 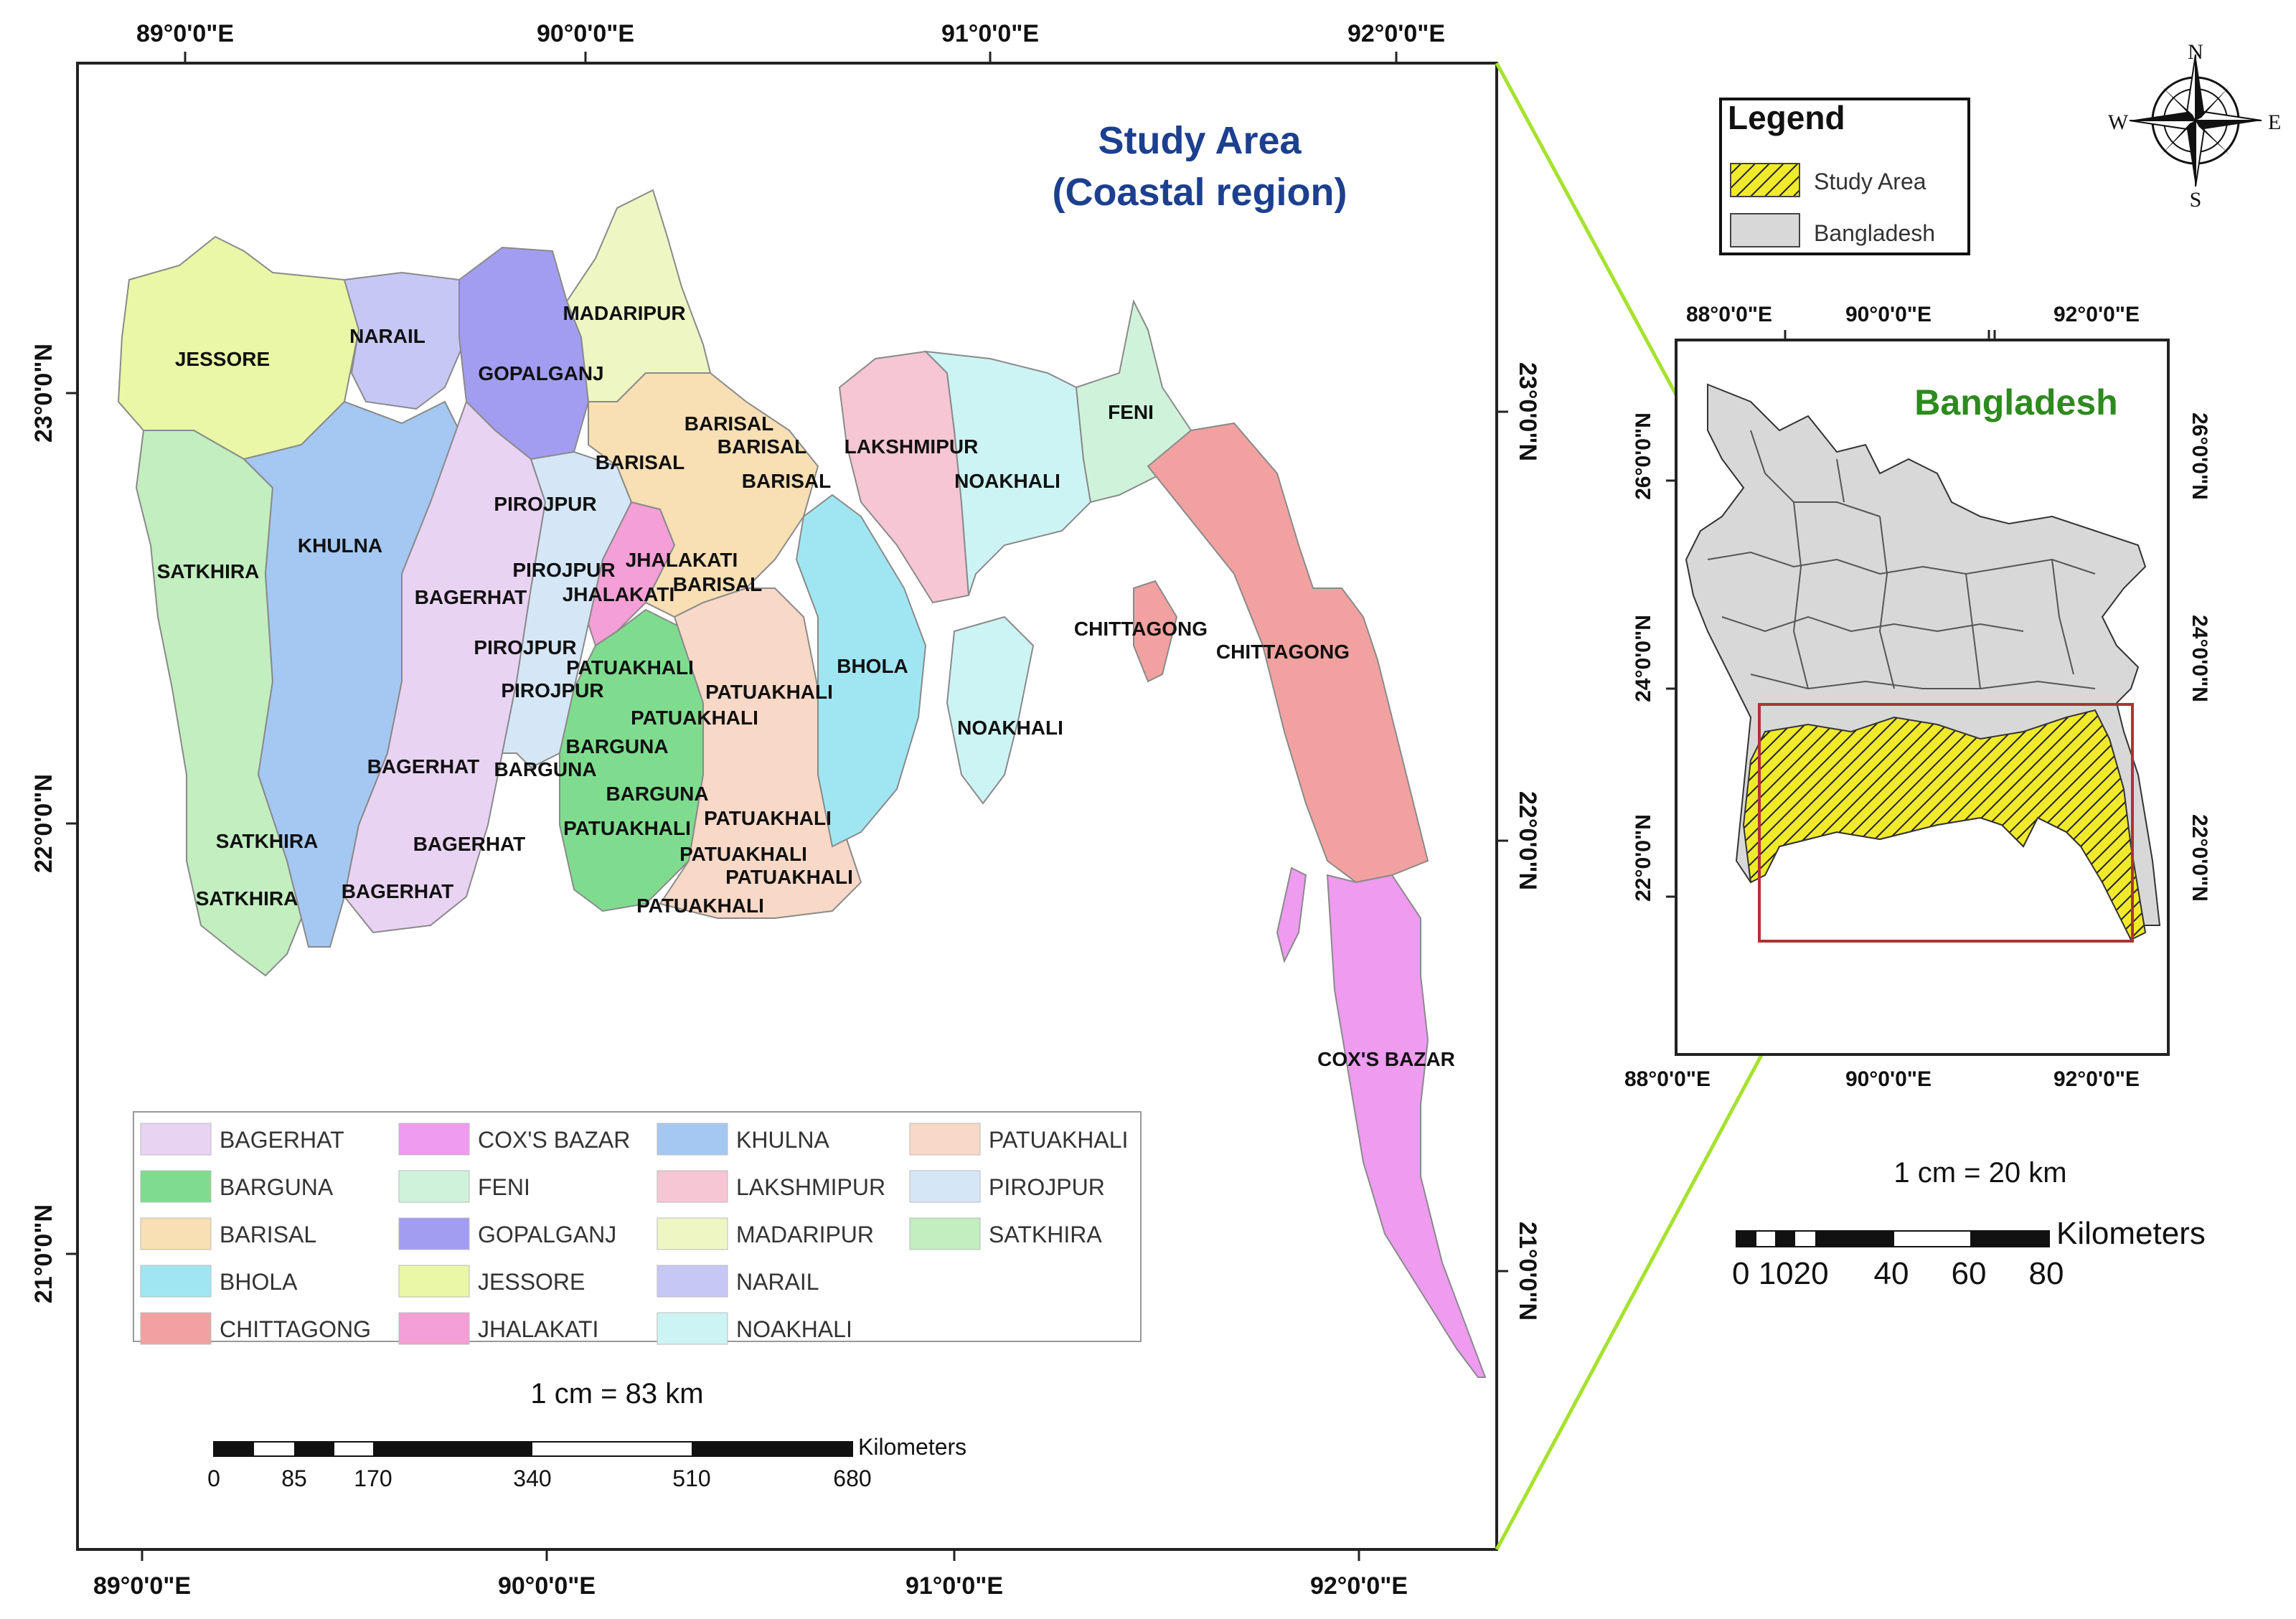 What do you see at coordinates (1386, 1059) in the screenshot?
I see `district-label: COX'S BAZAR` at bounding box center [1386, 1059].